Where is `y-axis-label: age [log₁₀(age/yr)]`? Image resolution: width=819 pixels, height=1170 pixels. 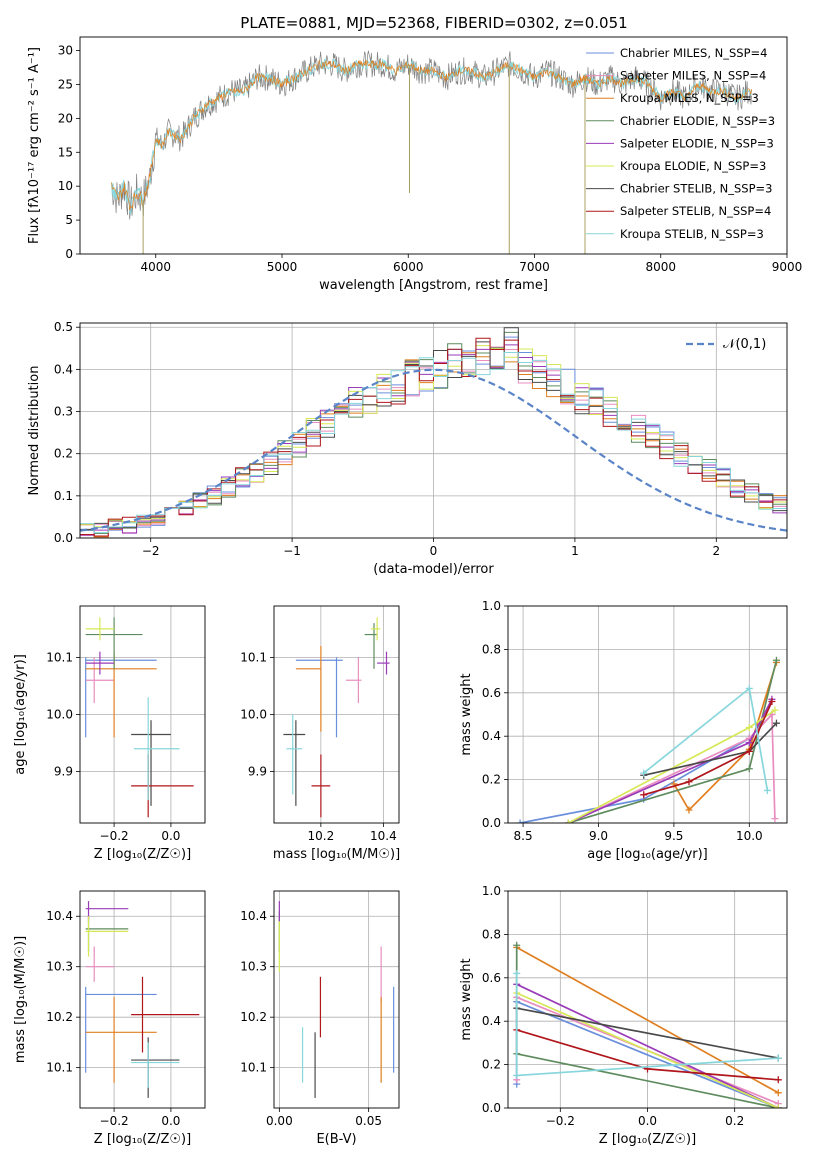
y-axis-label: age [log₁₀(age/yr)] is located at coordinates (20, 714).